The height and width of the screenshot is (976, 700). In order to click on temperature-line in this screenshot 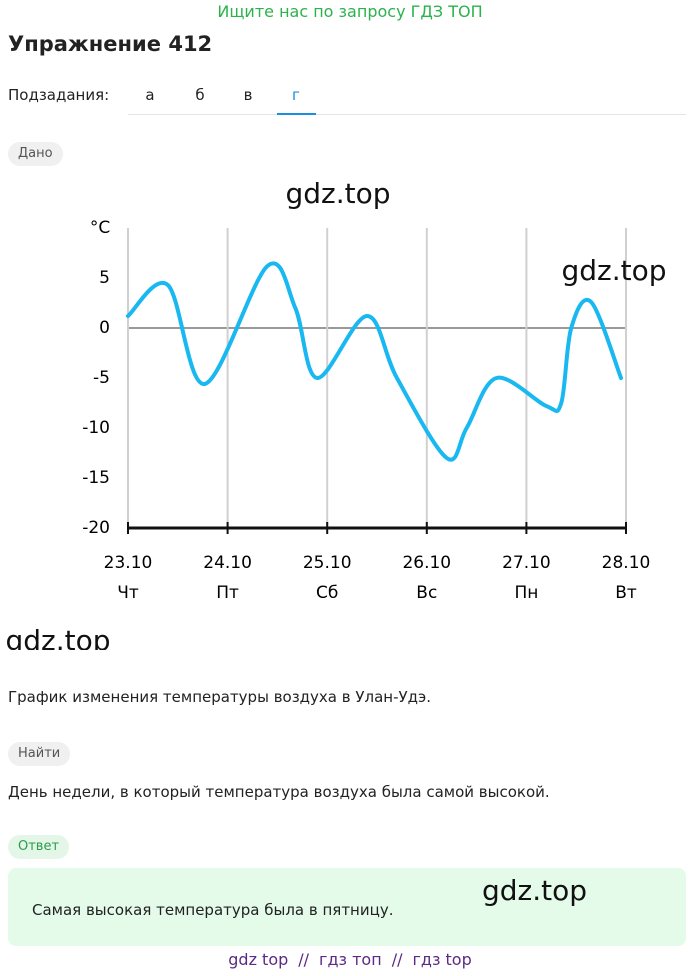, I will do `click(375, 361)`.